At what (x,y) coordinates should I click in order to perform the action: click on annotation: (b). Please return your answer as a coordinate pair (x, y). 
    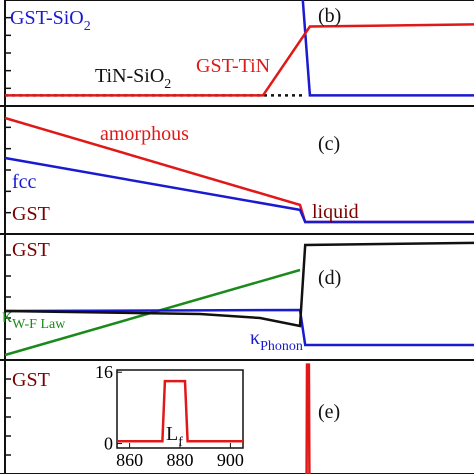
    Looking at the image, I should click on (329, 16).